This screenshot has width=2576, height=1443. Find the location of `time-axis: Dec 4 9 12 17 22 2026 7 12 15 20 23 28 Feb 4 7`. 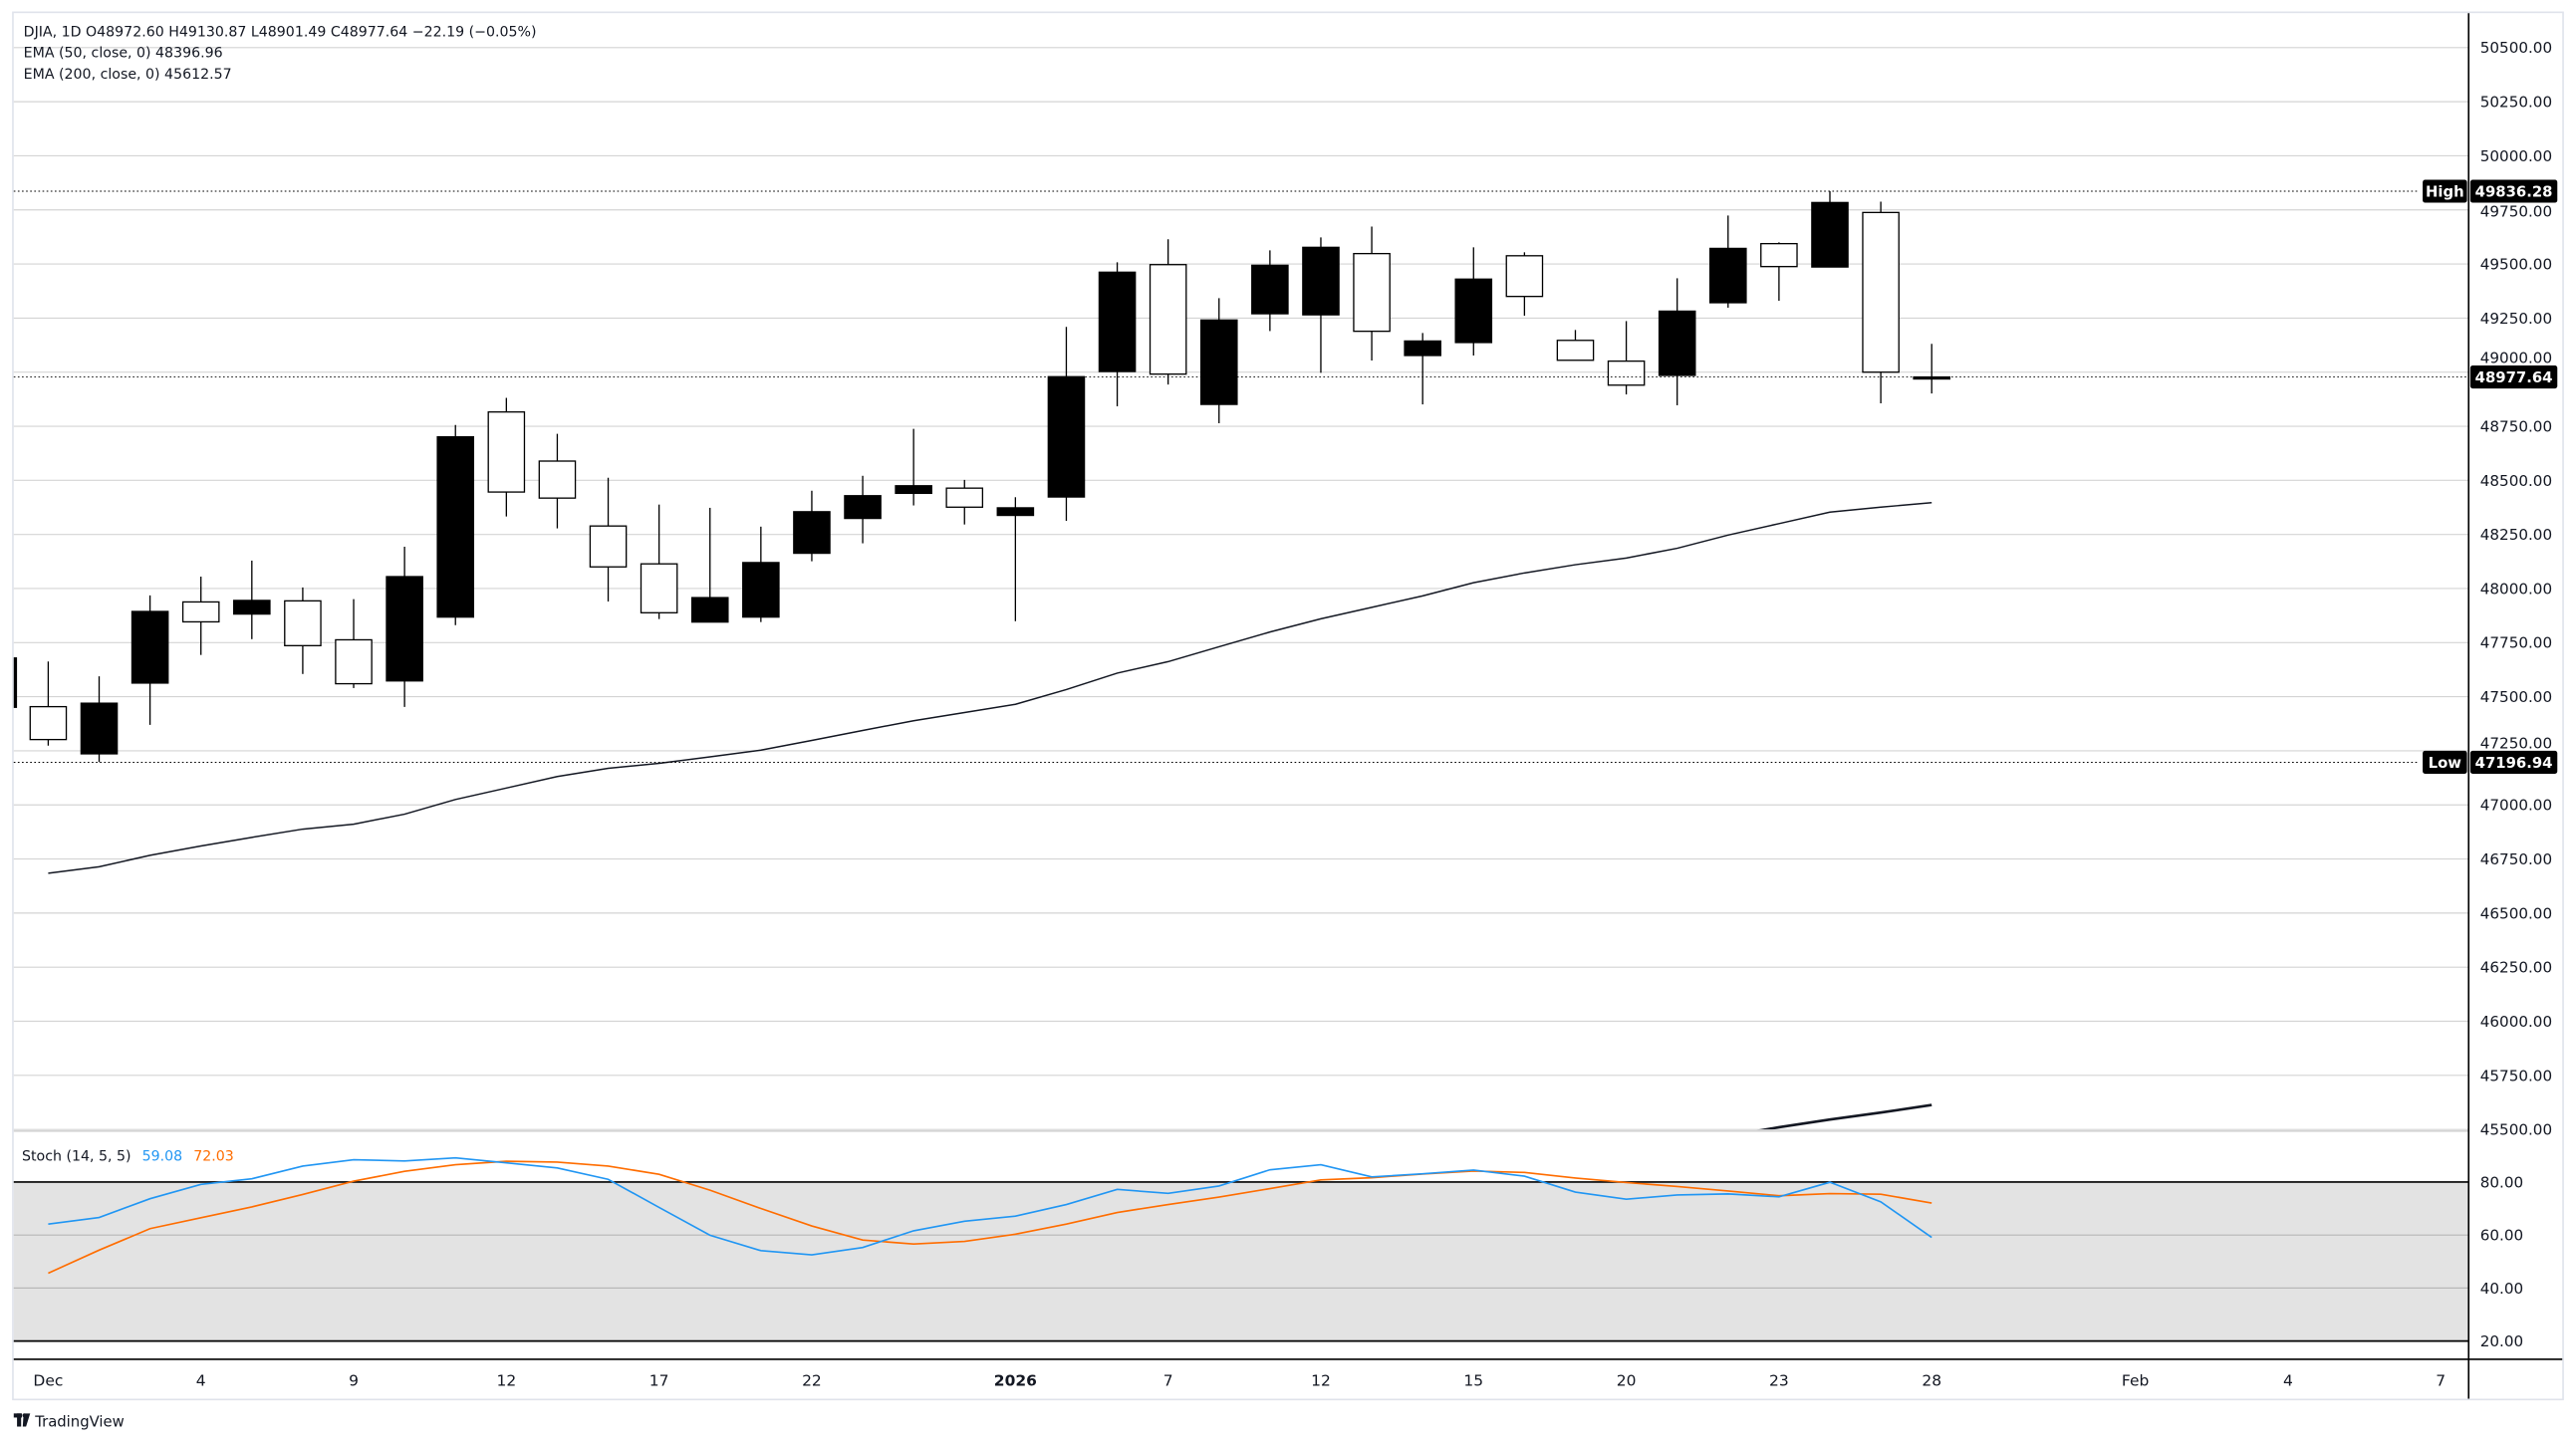

time-axis: Dec 4 9 12 17 22 2026 7 12 15 20 23 28 Feb 4 7 is located at coordinates (1239, 1380).